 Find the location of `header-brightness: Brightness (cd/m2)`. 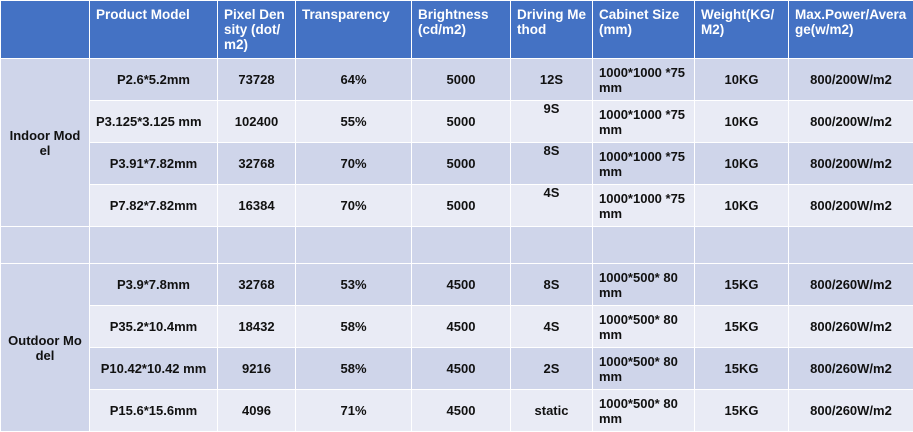

header-brightness: Brightness (cd/m2) is located at coordinates (461, 29).